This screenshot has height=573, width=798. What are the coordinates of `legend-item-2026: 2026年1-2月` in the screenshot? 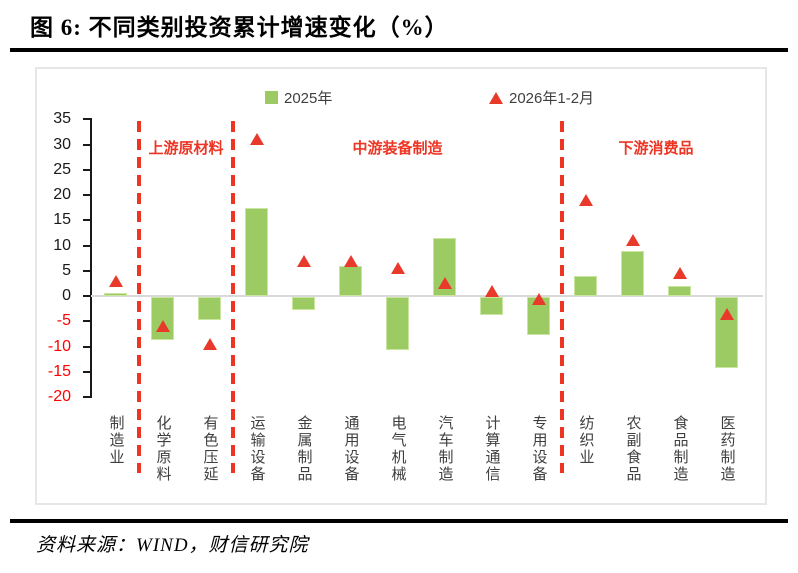 It's located at (541, 97).